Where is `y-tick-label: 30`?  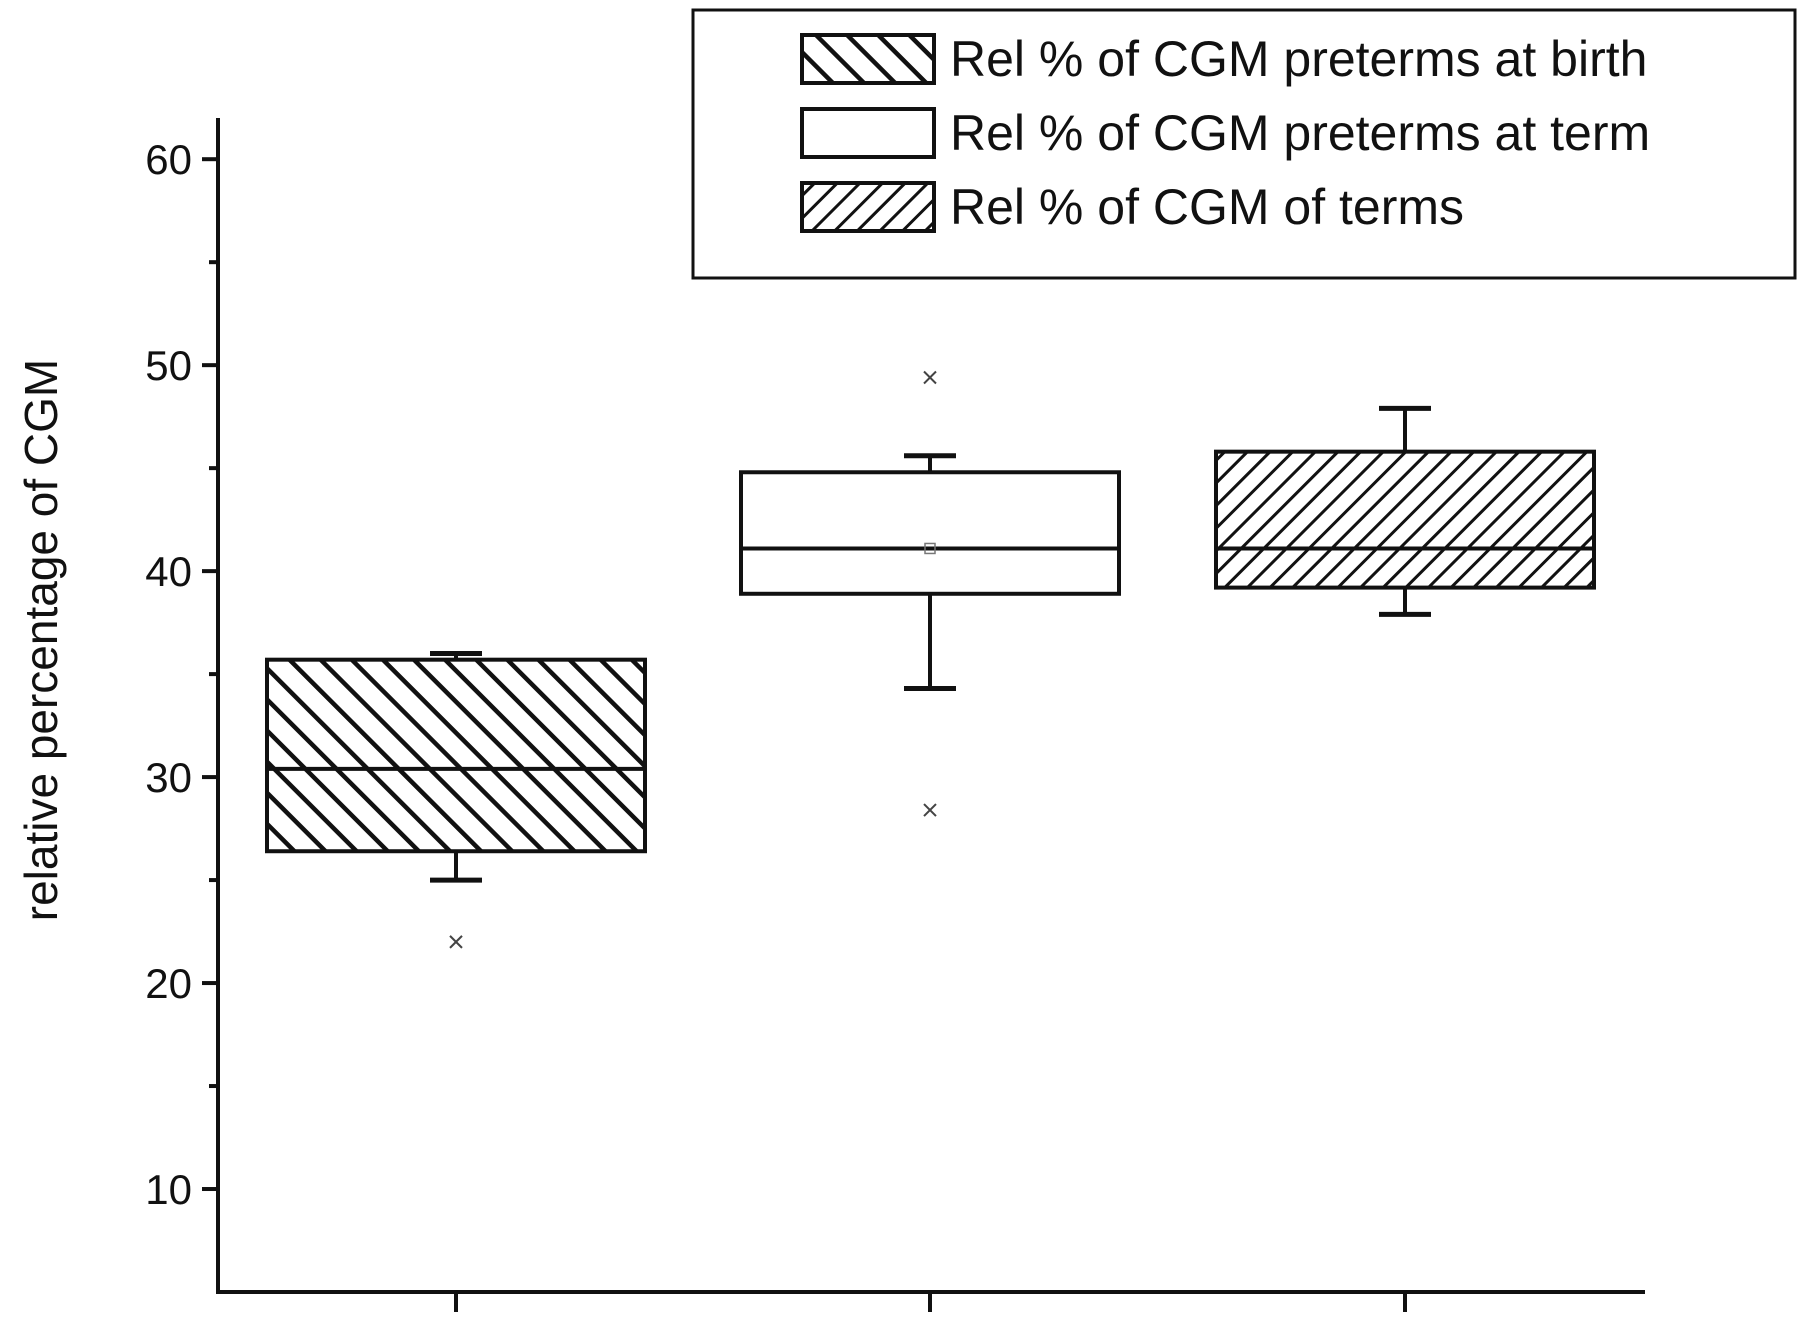 y-tick-label: 30 is located at coordinates (168, 777).